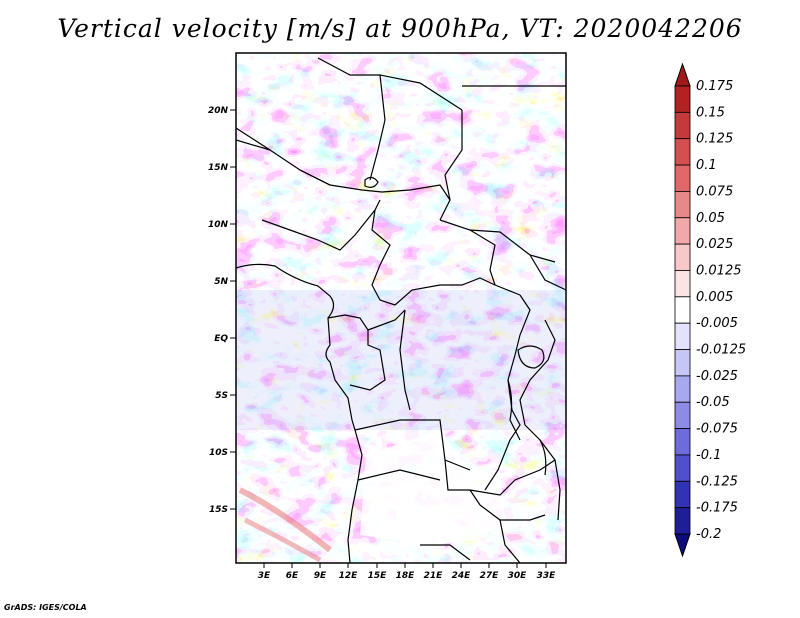 The image size is (800, 618). Describe the element at coordinates (490, 576) in the screenshot. I see `lon-label-27e: 27E` at that location.